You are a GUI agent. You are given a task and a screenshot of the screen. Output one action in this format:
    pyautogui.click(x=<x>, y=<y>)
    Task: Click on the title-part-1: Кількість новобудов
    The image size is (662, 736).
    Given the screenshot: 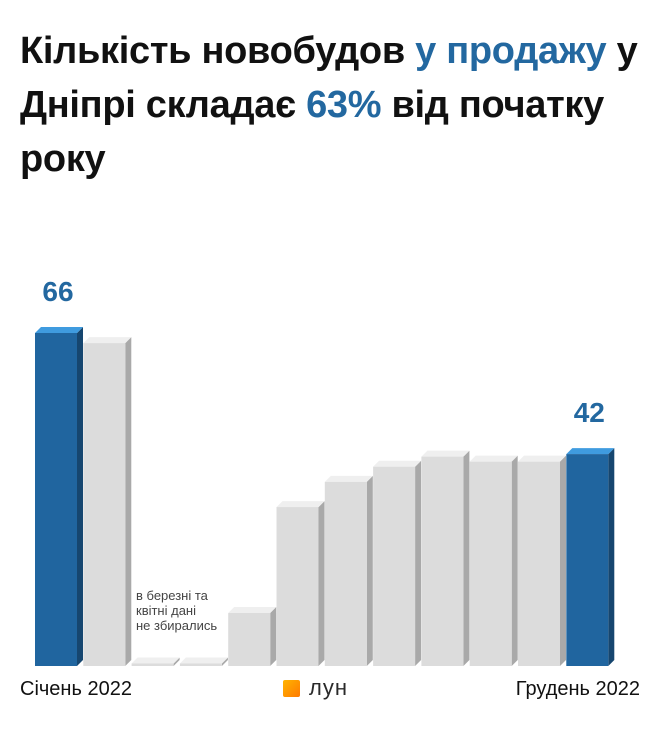 What is the action you would take?
    pyautogui.click(x=218, y=51)
    